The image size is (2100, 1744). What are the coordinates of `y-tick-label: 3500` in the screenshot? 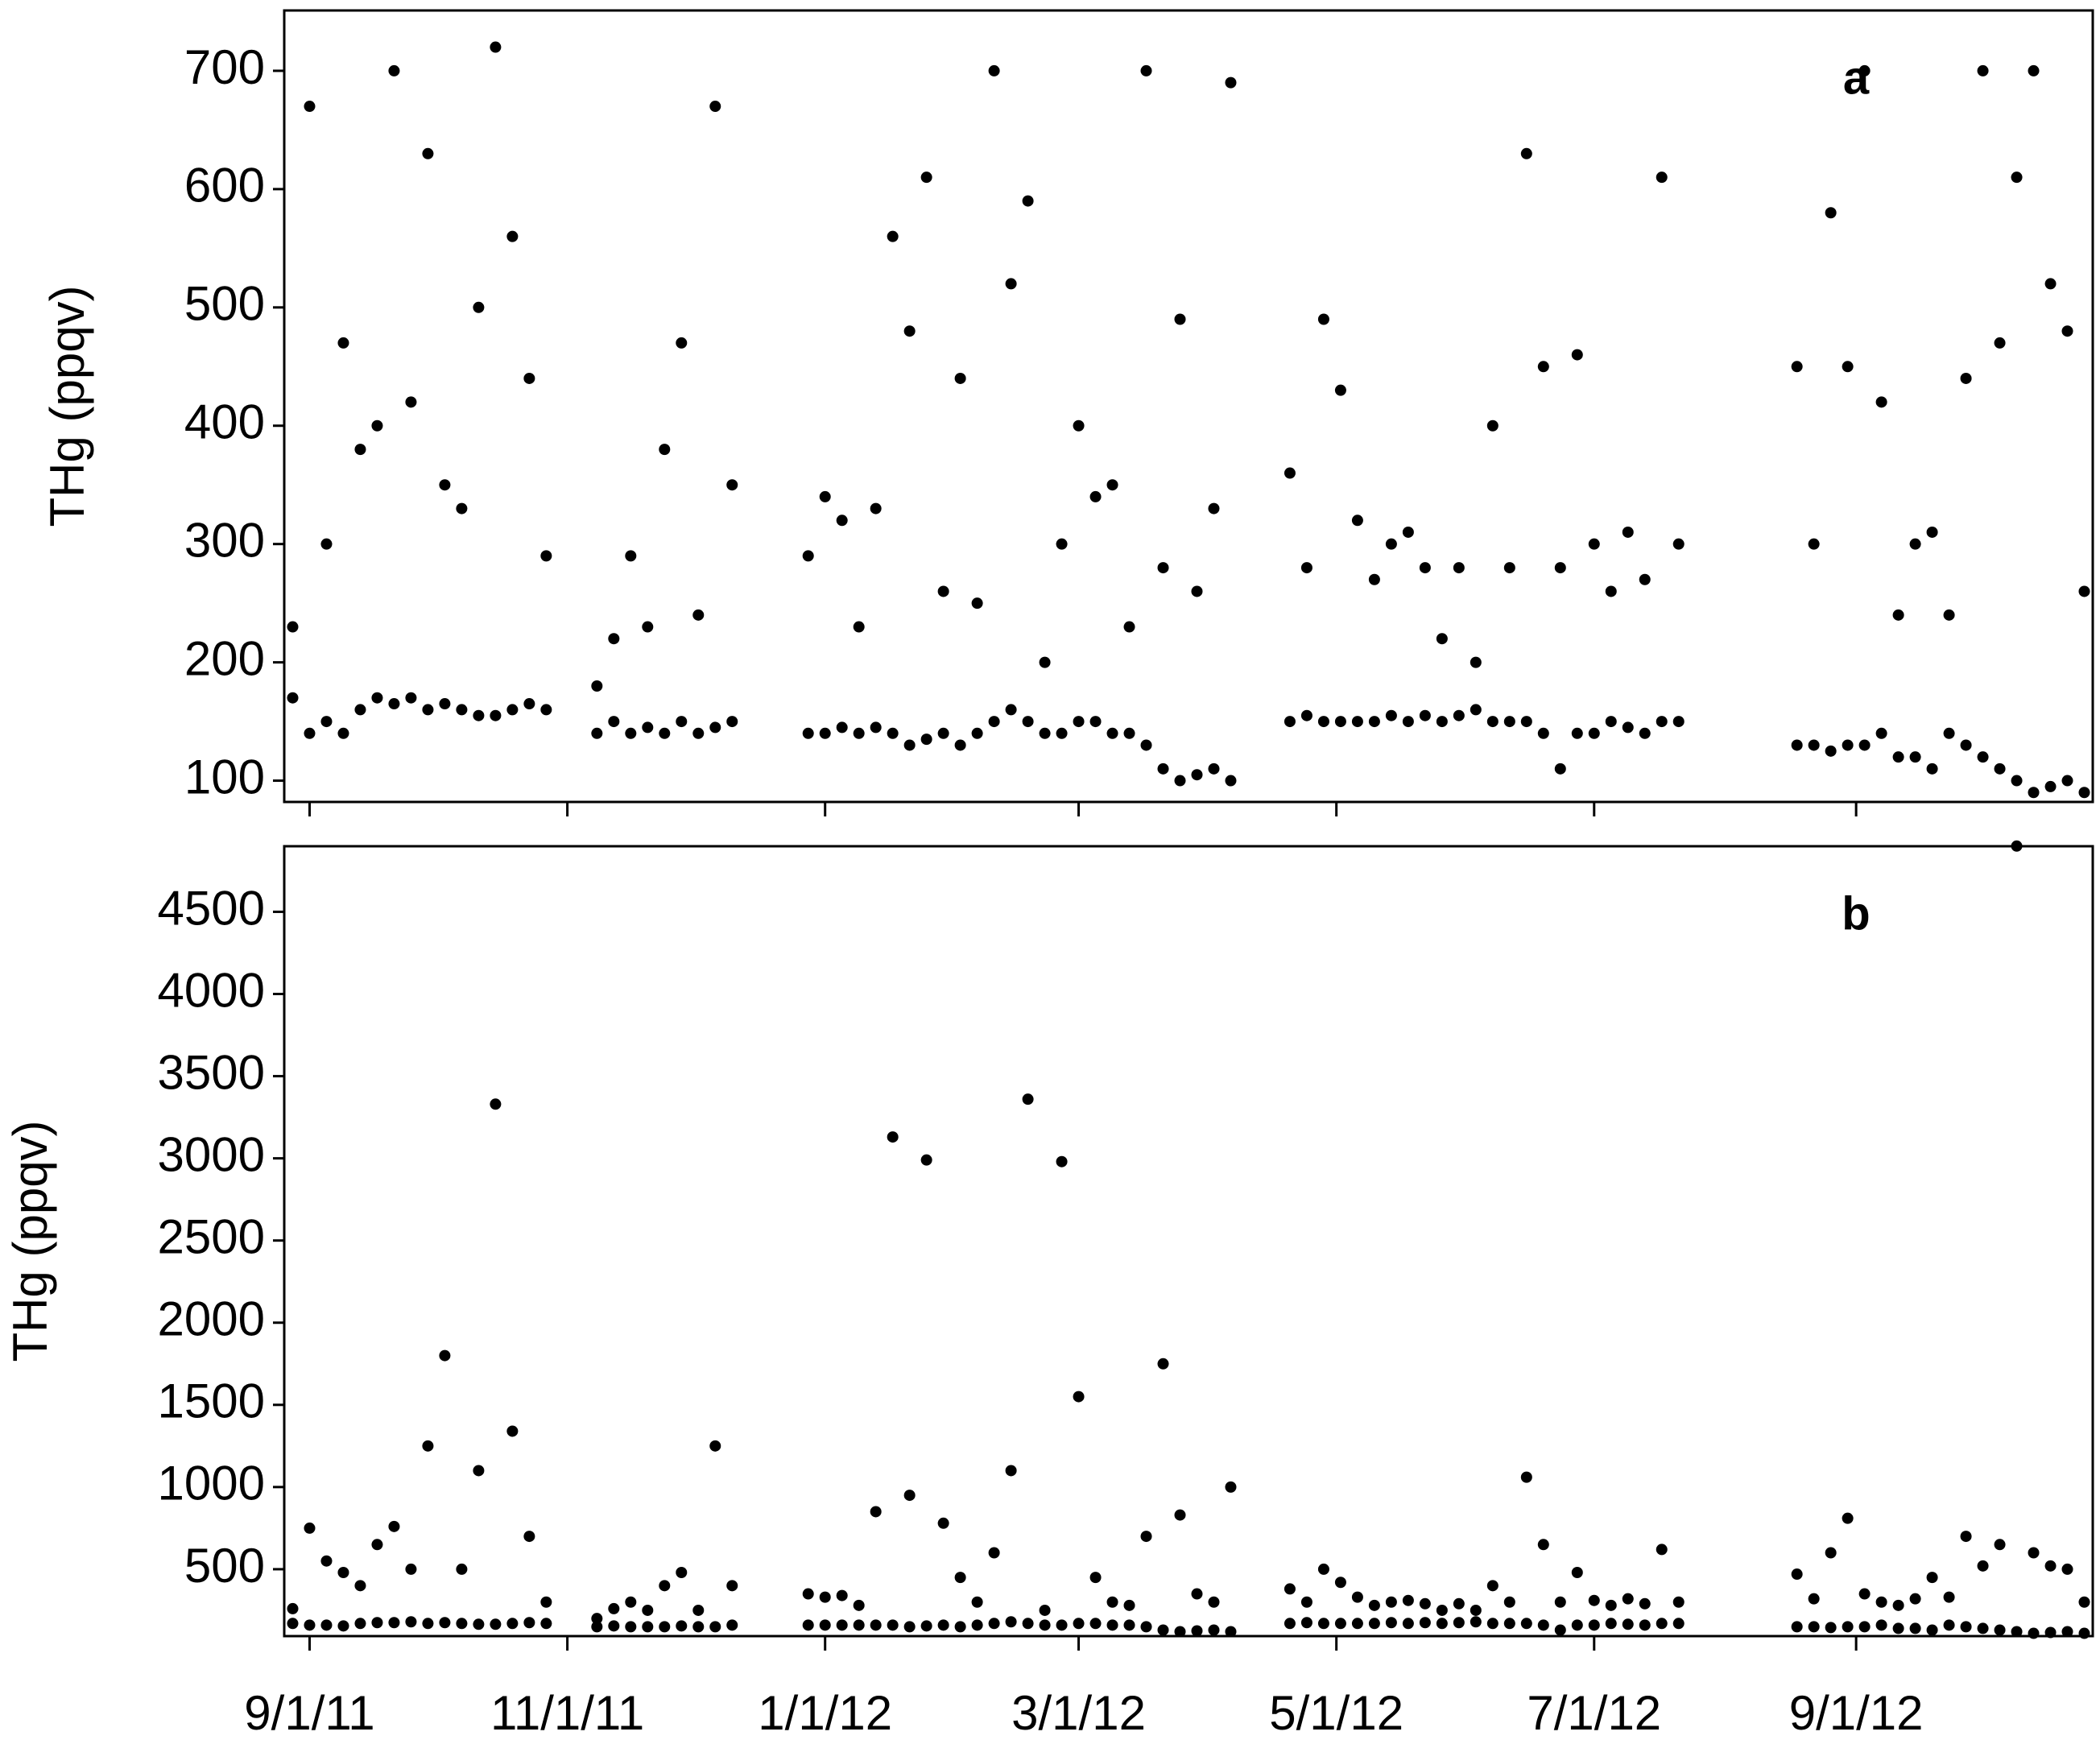 It's located at (211, 1072).